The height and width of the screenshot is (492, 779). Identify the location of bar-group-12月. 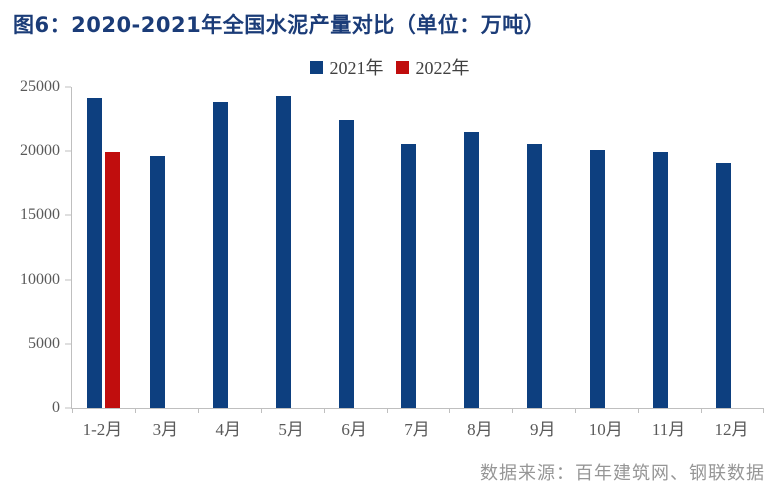
(732, 247).